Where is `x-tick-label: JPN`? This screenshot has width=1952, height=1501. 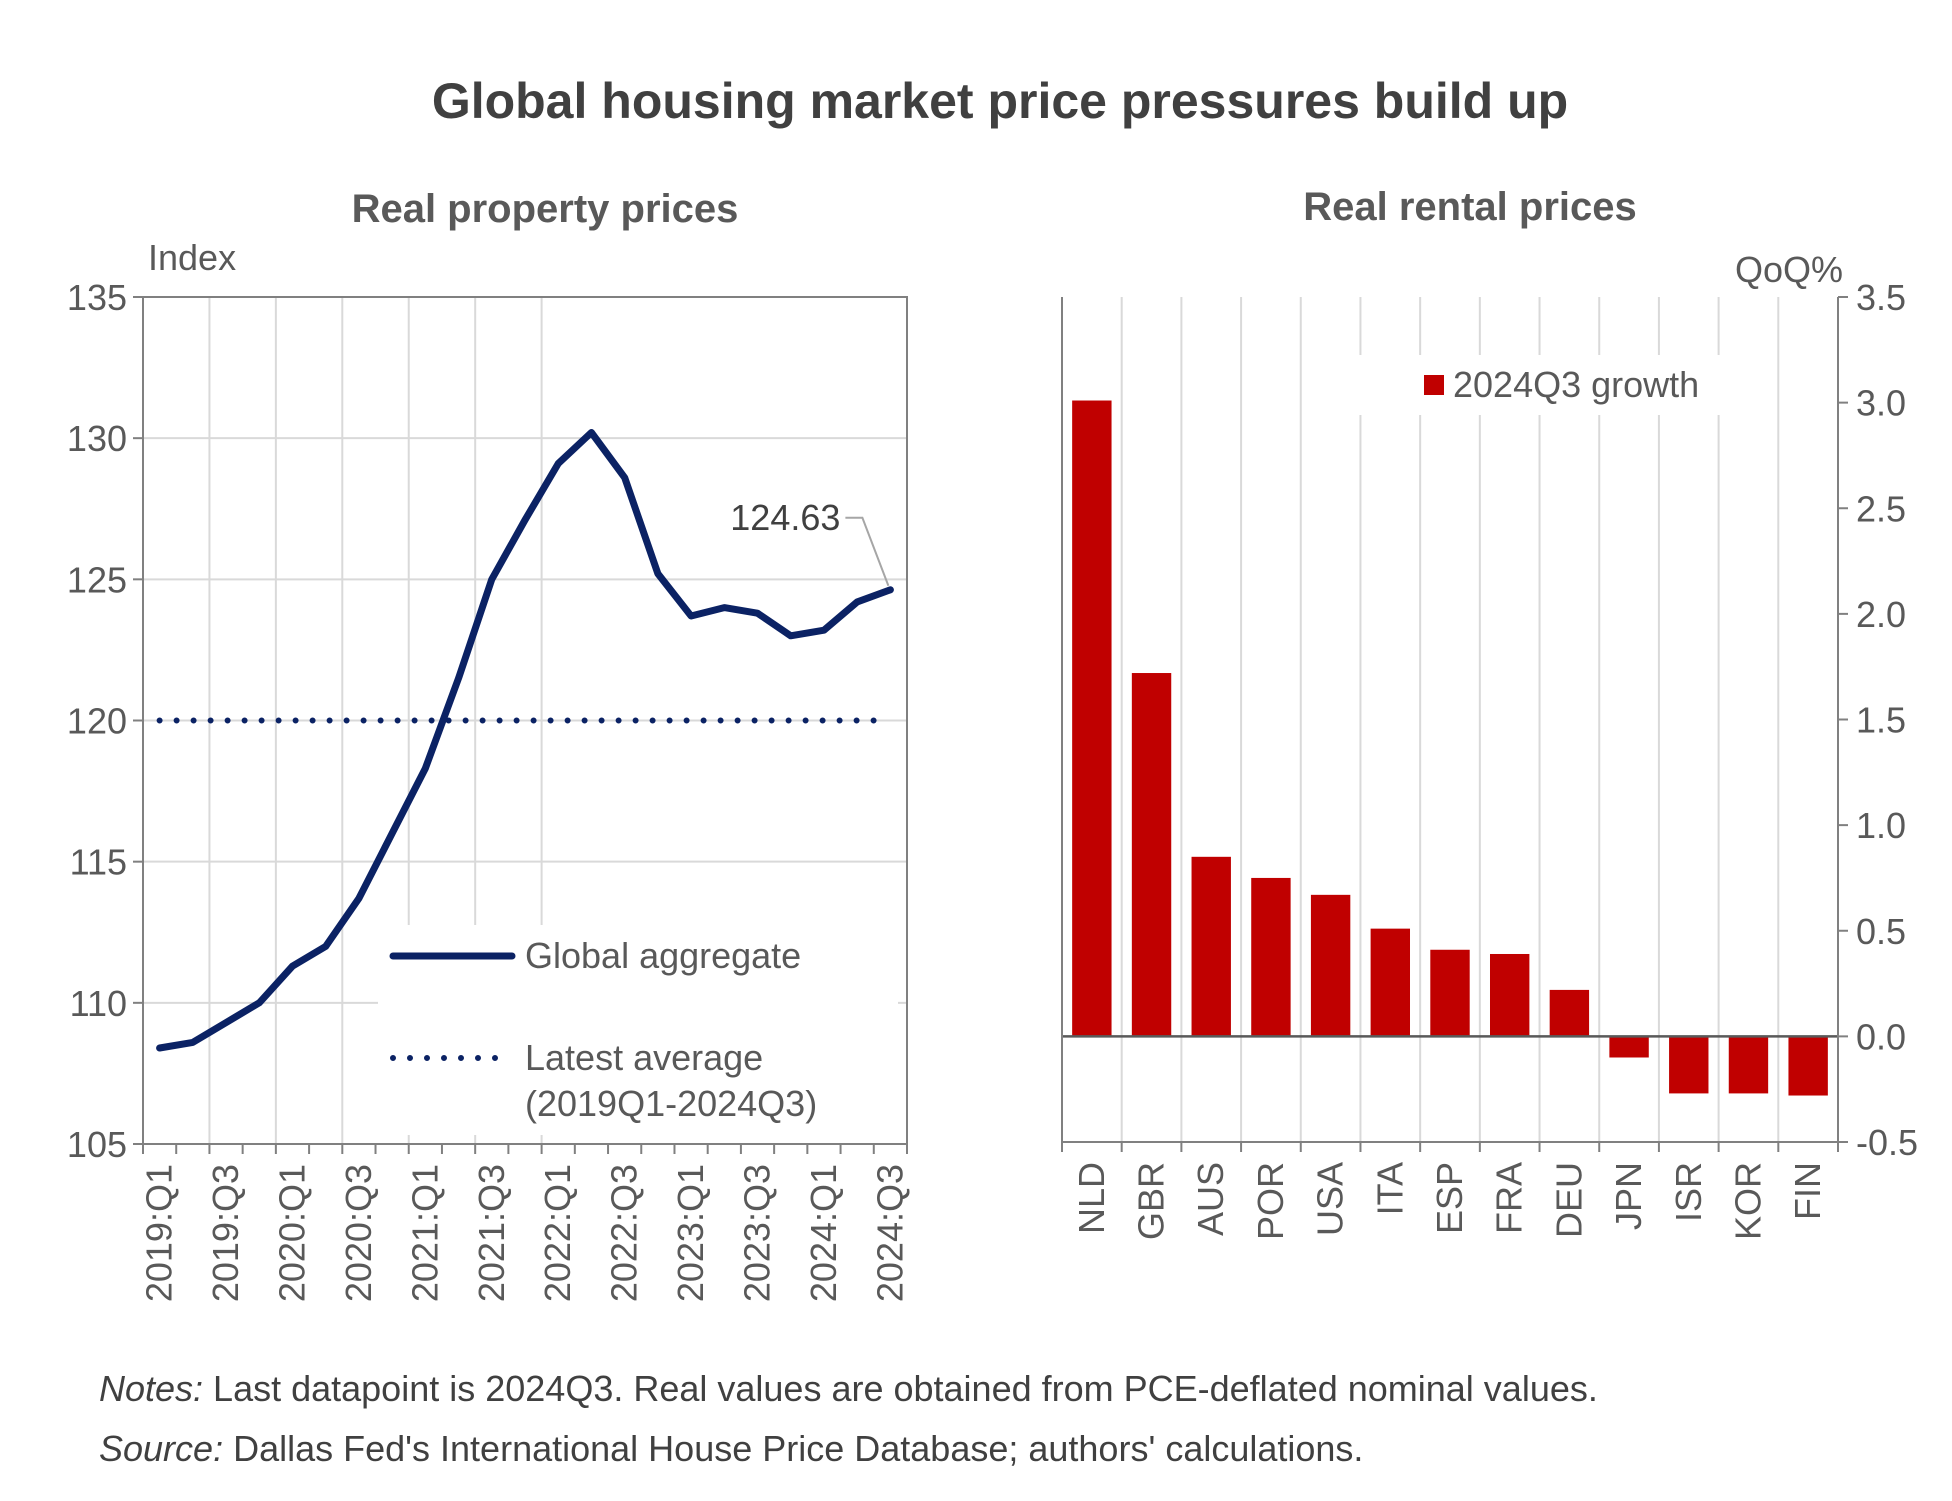 x-tick-label: JPN is located at coordinates (1628, 1196).